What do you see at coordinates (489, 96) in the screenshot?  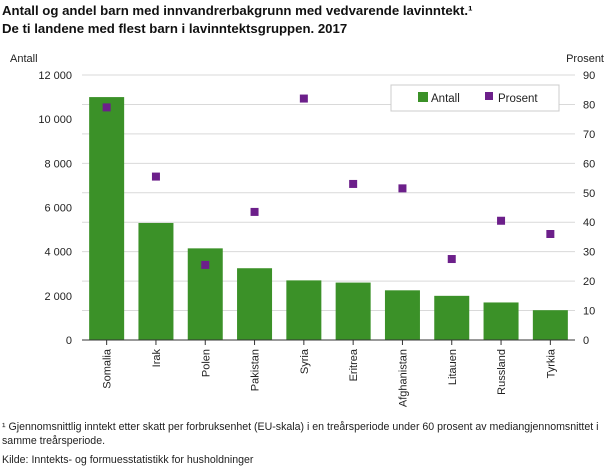 I see `legend-prosent-swatch` at bounding box center [489, 96].